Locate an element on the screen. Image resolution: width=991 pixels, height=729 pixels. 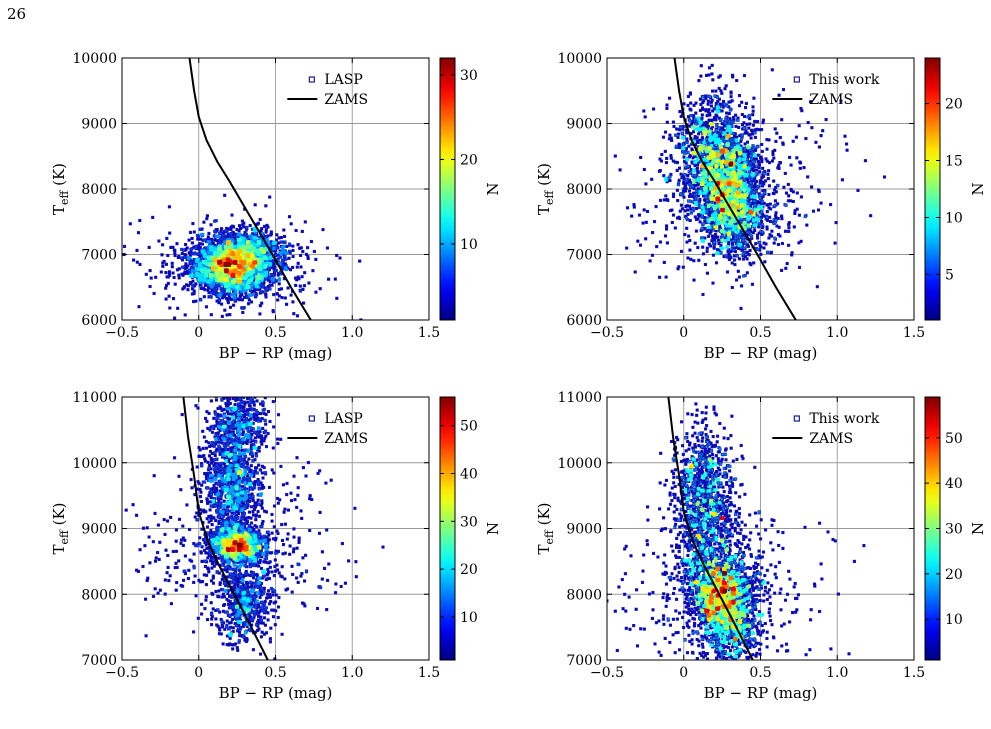
colorbar-label: N is located at coordinates (493, 188).